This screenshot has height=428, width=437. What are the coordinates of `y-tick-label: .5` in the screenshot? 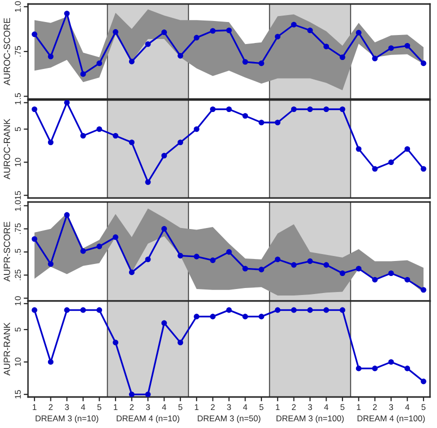 It's located at (17, 251).